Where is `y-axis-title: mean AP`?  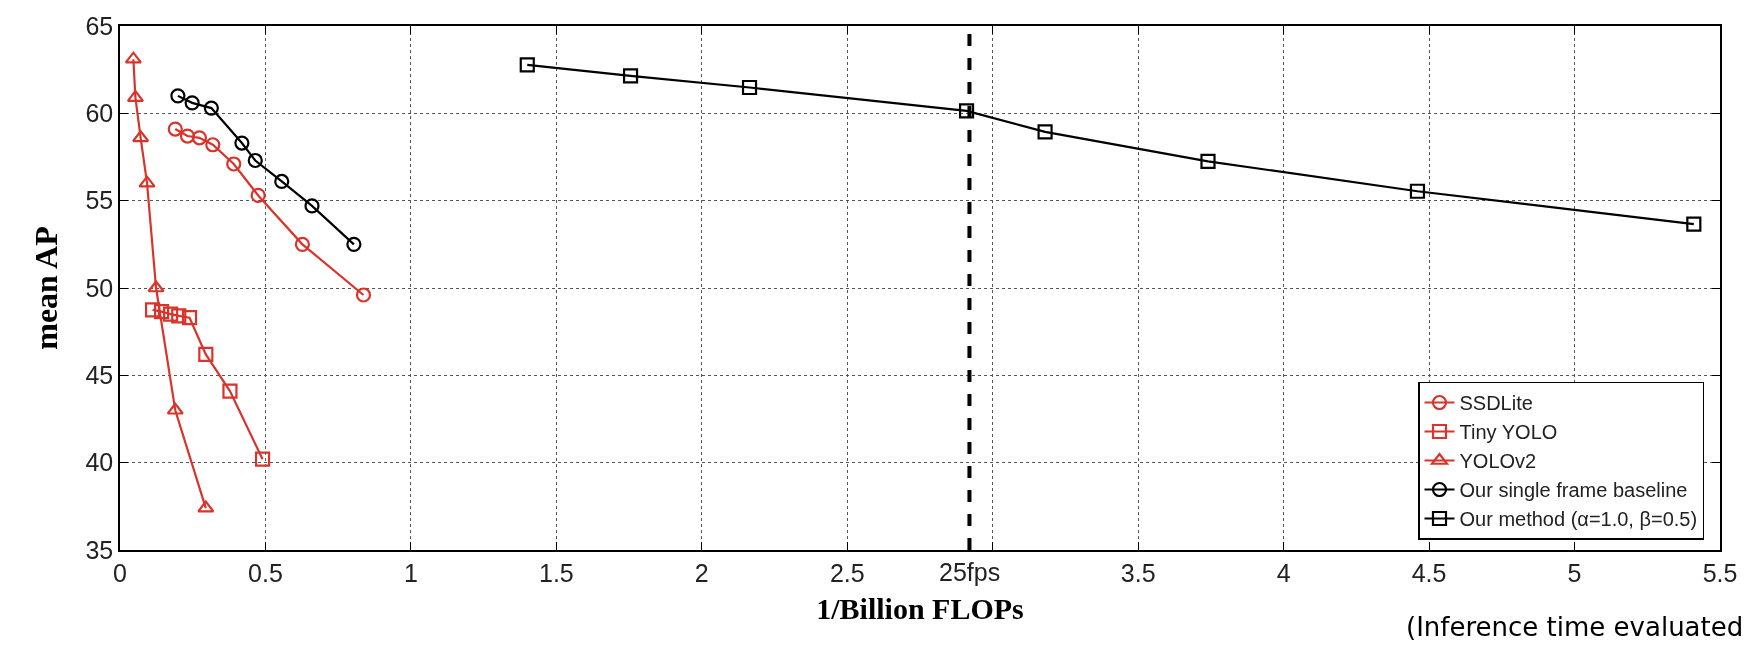 y-axis-title: mean AP is located at coordinates (46, 288).